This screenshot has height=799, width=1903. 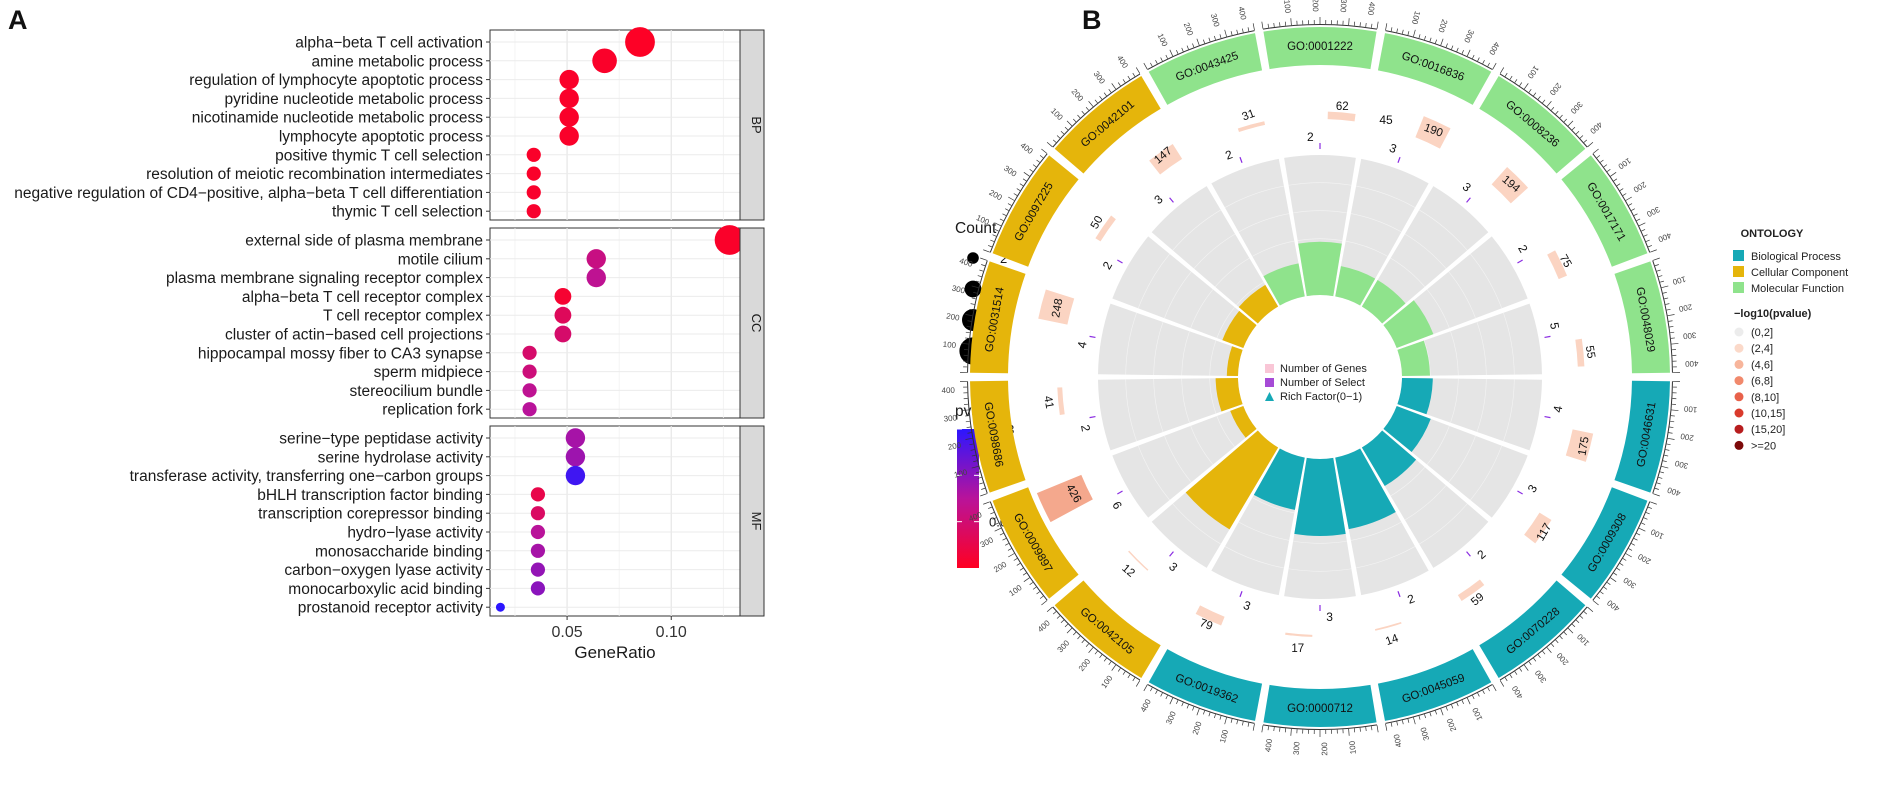 I want to click on number-of-genes-label: 175, so click(x=1584, y=446).